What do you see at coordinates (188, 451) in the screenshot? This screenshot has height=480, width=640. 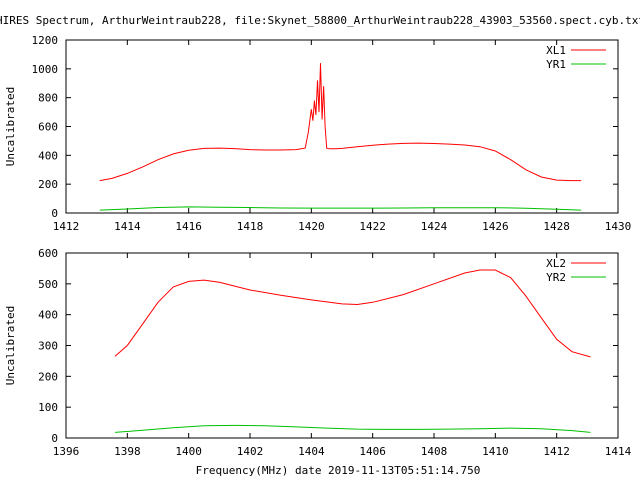 I see `x-tick-label: 1400` at bounding box center [188, 451].